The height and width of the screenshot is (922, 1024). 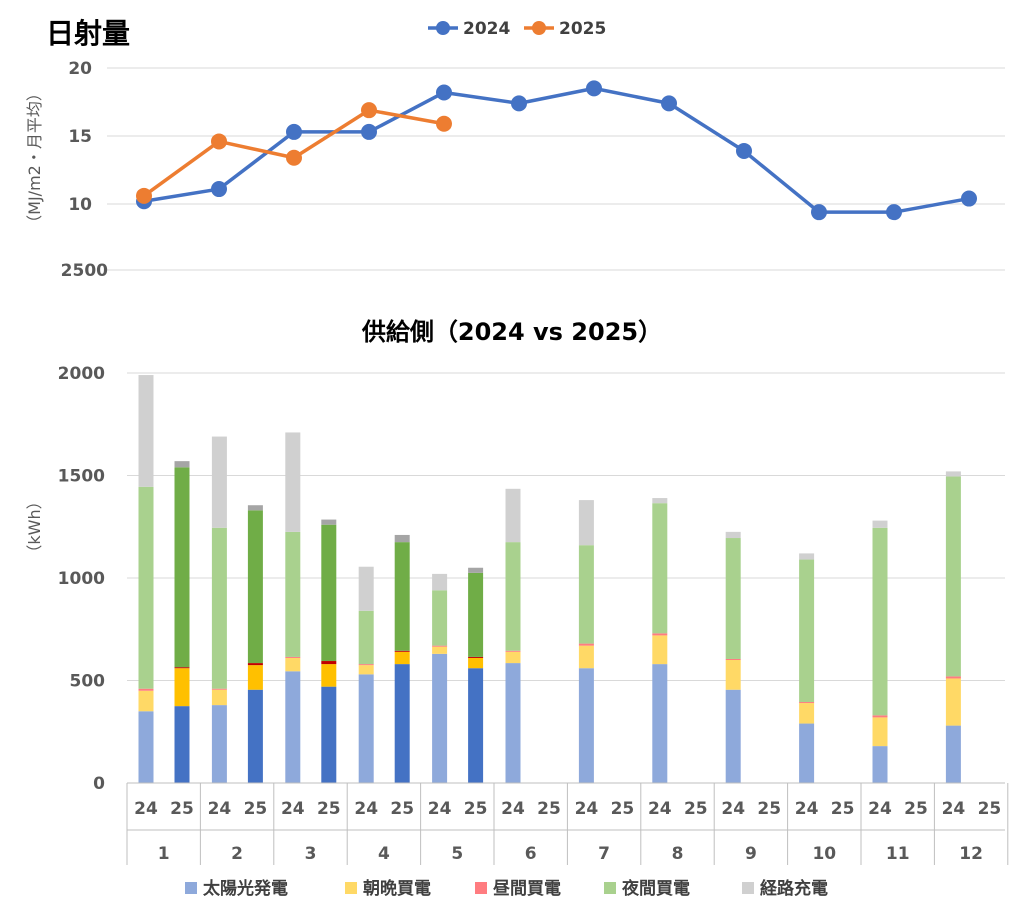 What do you see at coordinates (531, 854) in the screenshot?
I see `bar-x-tick-month: 6` at bounding box center [531, 854].